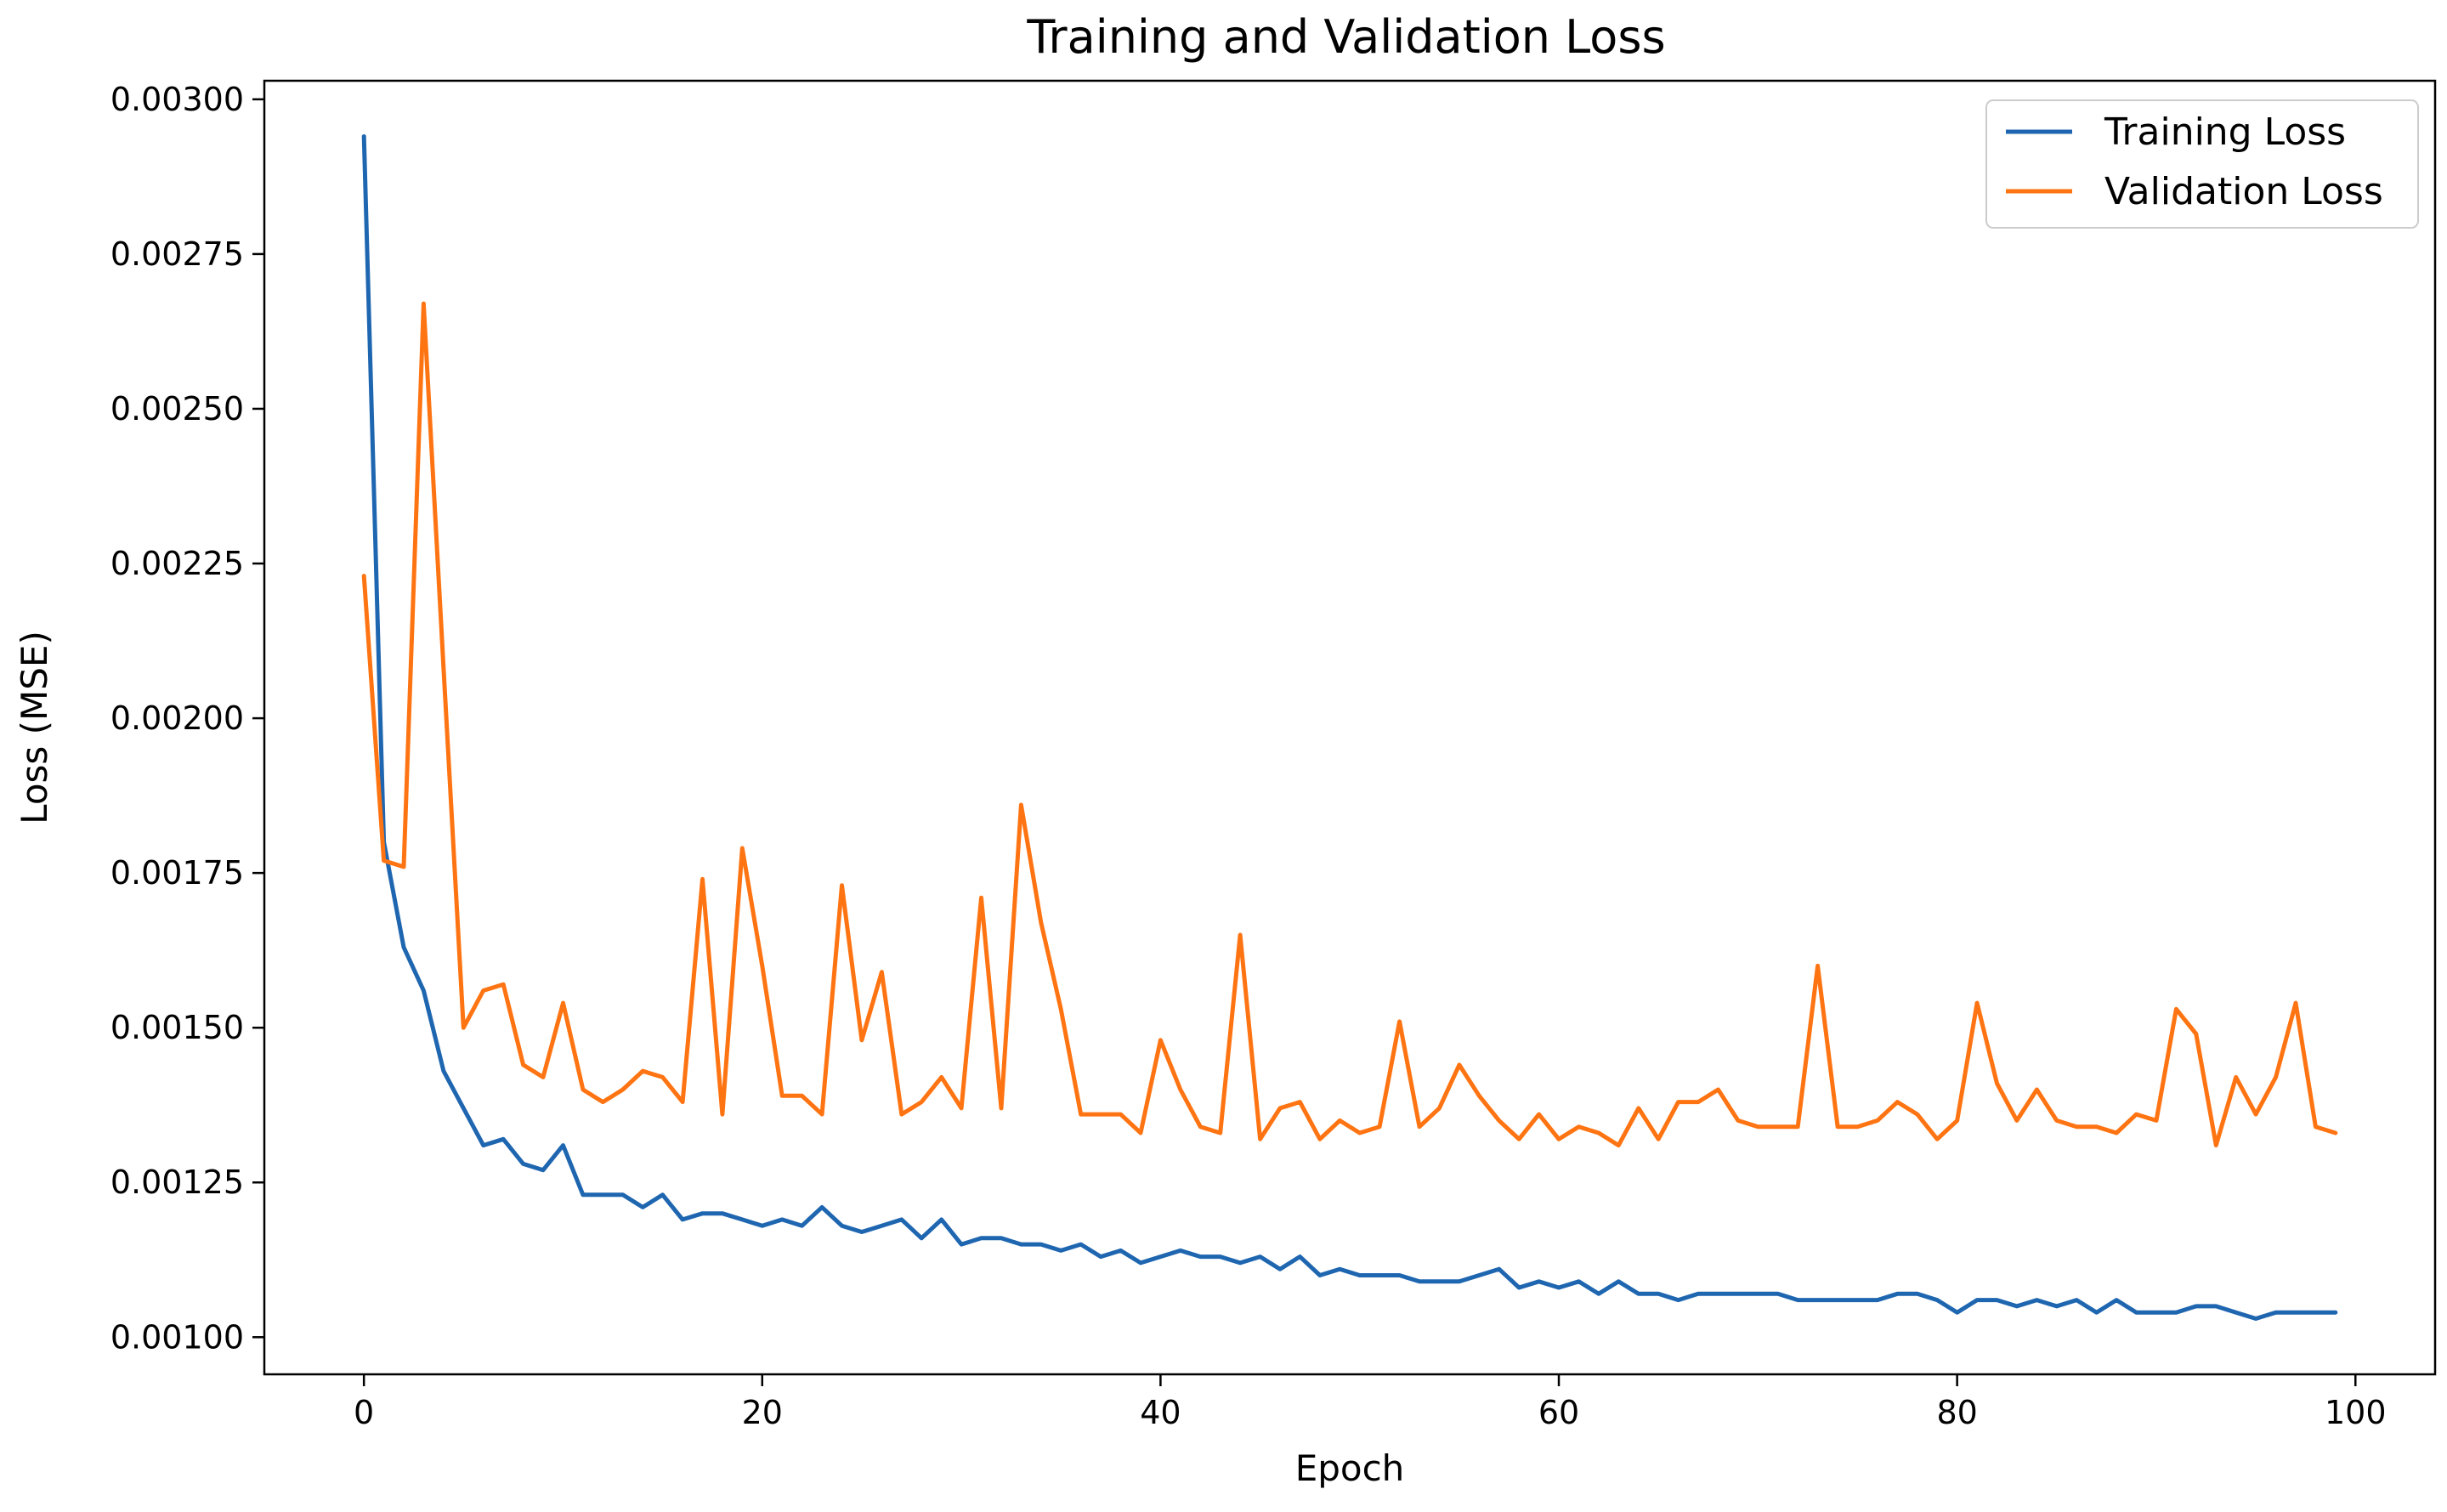  What do you see at coordinates (177, 254) in the screenshot?
I see `y-tick-label: 0.00275` at bounding box center [177, 254].